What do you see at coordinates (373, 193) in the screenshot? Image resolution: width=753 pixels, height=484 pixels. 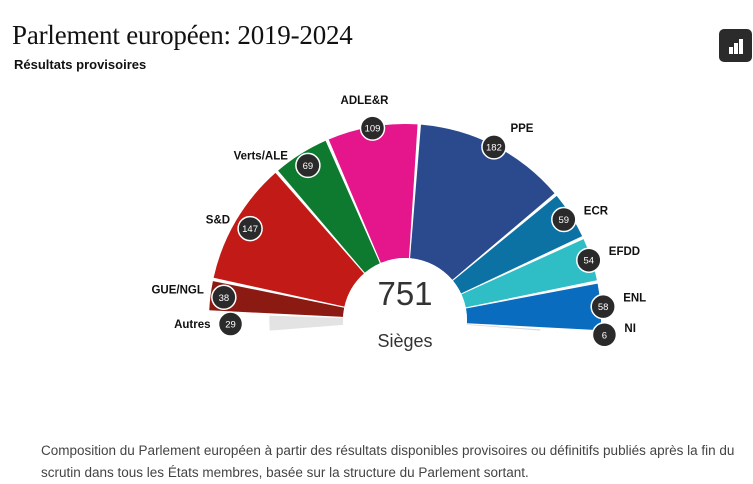 I see `slice-adle-r` at bounding box center [373, 193].